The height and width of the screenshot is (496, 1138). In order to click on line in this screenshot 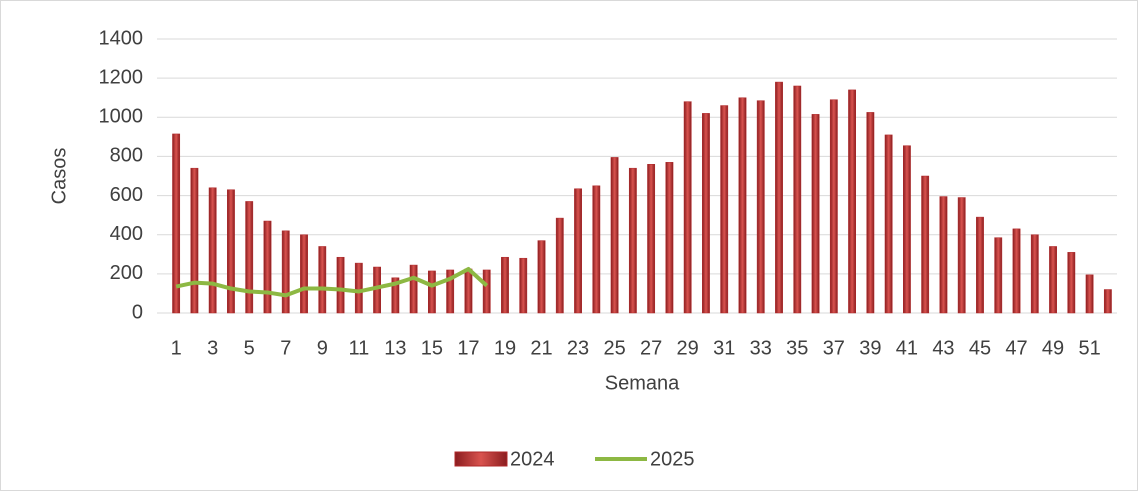, I will do `click(332, 282)`.